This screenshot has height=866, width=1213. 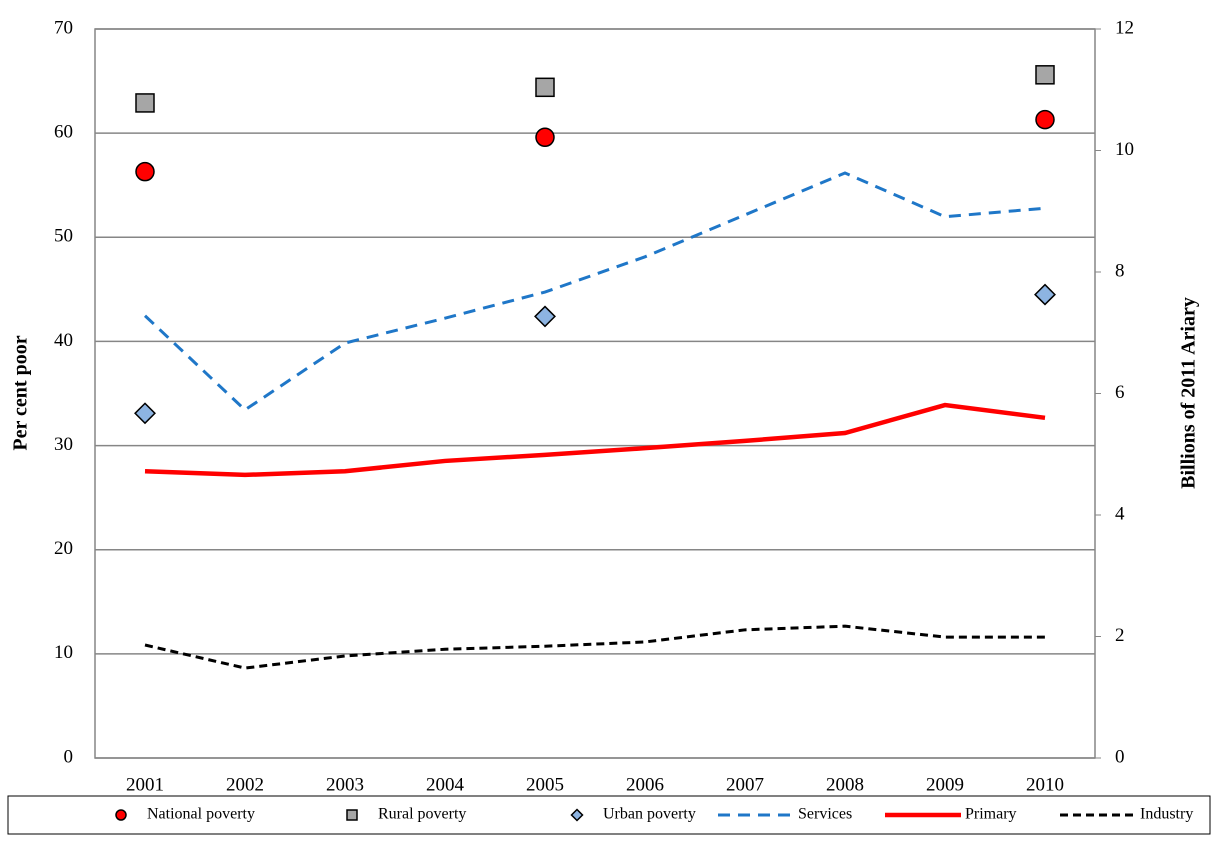 I want to click on legend-frame, so click(x=609, y=815).